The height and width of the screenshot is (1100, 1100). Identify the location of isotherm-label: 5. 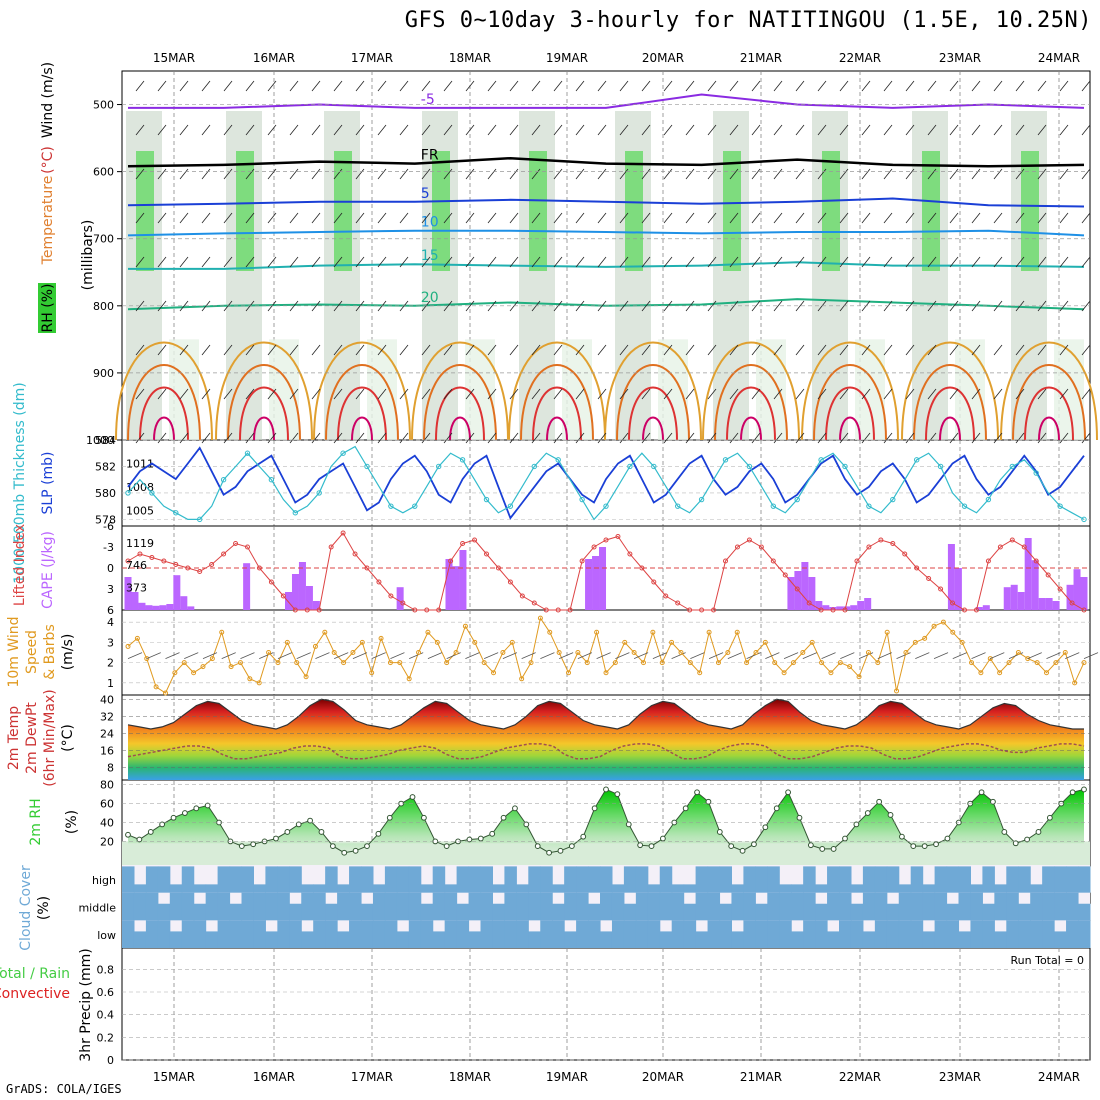
(425, 194).